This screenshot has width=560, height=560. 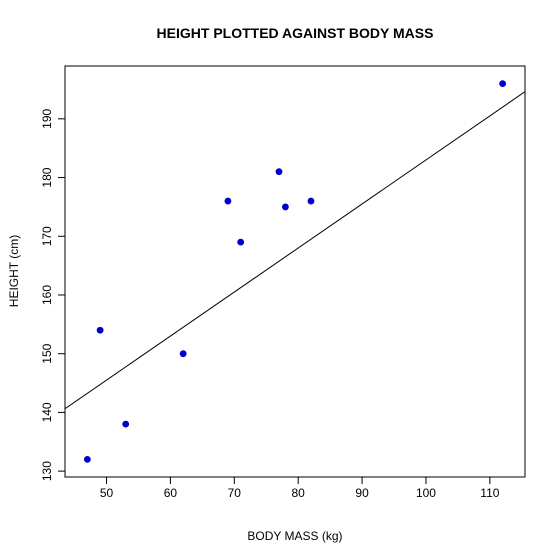 What do you see at coordinates (426, 493) in the screenshot?
I see `x-tick-label: 100` at bounding box center [426, 493].